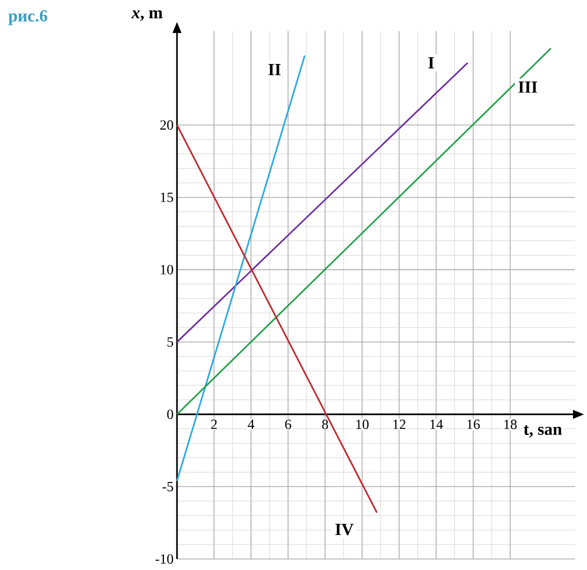 This screenshot has width=587, height=570. Describe the element at coordinates (510, 425) in the screenshot. I see `x-tick-label: 18` at that location.